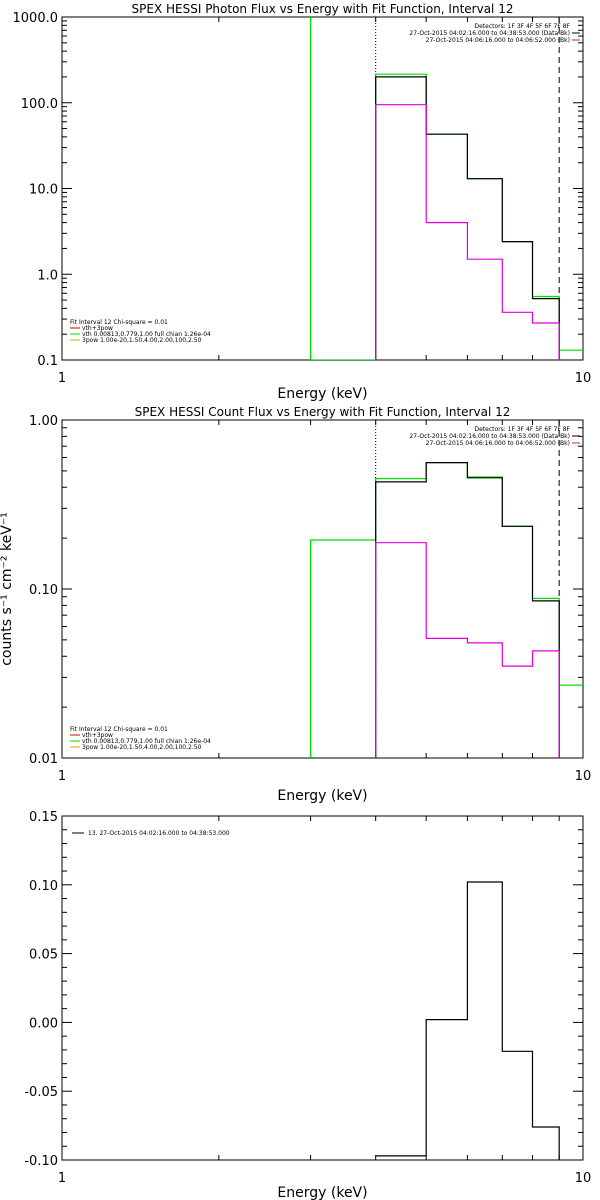 This screenshot has width=600, height=1200. Describe the element at coordinates (47, 361) in the screenshot. I see `panel-1-y-tick-label: 0.1` at that location.